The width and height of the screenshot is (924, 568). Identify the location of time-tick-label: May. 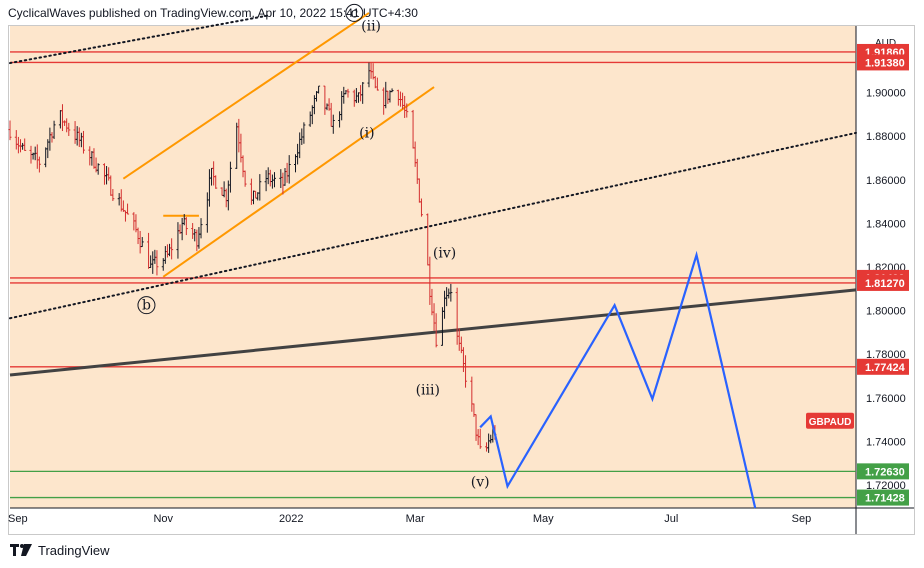
(543, 519).